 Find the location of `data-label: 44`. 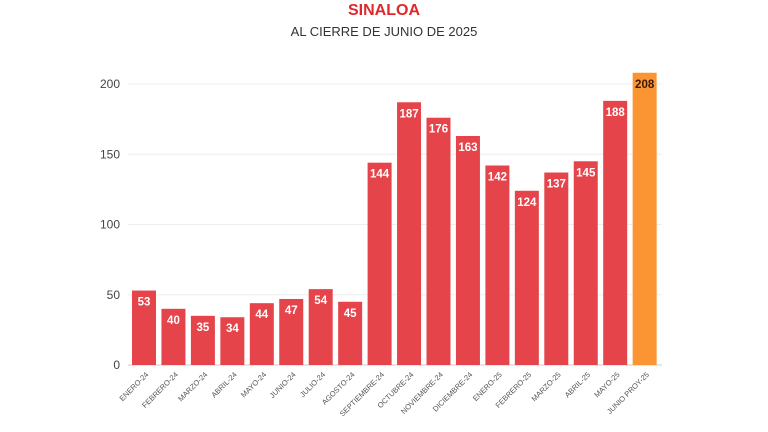

data-label: 44 is located at coordinates (261, 315).